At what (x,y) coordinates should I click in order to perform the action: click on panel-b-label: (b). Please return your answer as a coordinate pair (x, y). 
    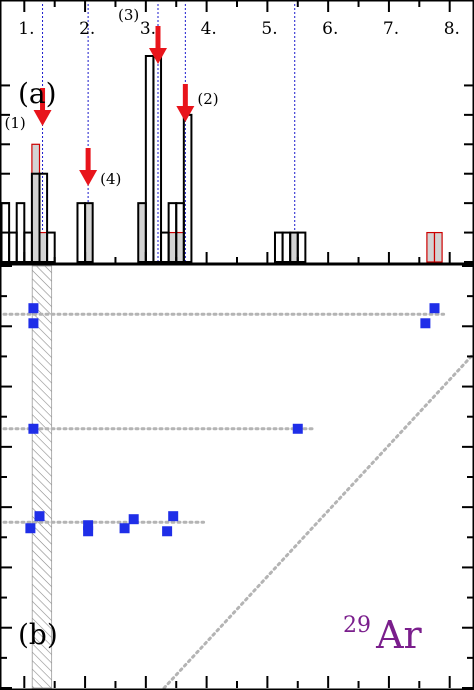
    Looking at the image, I should click on (38, 634).